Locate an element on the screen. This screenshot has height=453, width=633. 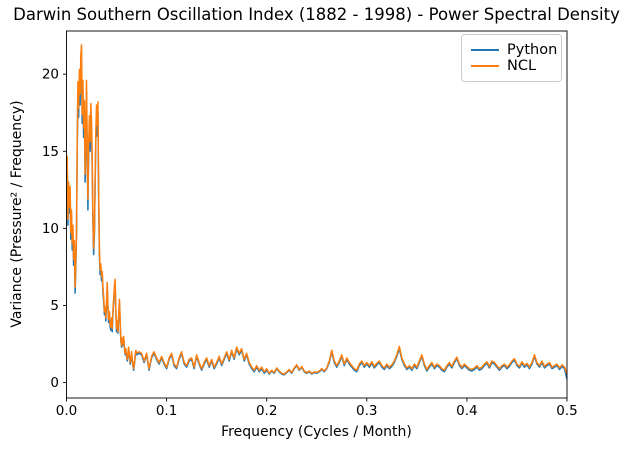
legend-label-python: Python is located at coordinates (532, 50).